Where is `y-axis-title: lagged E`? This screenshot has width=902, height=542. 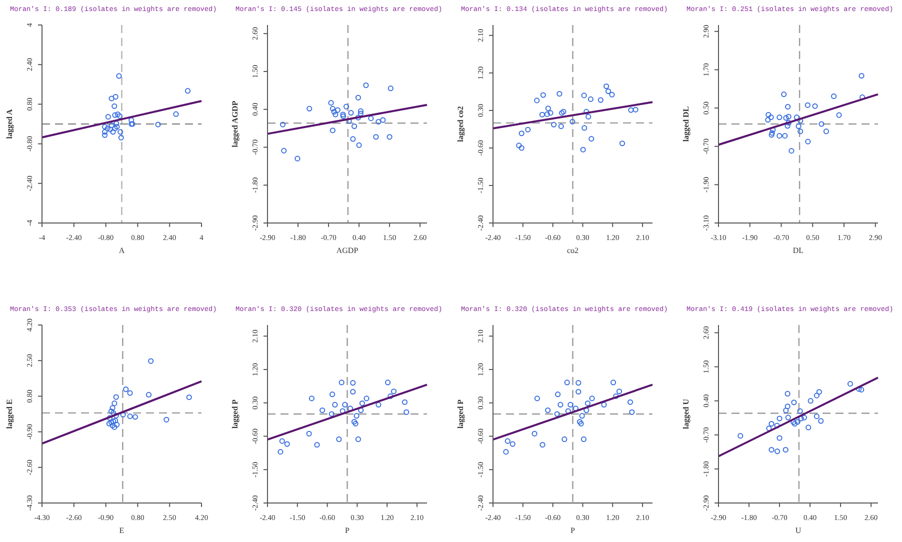
y-axis-title: lagged E is located at coordinates (9, 414).